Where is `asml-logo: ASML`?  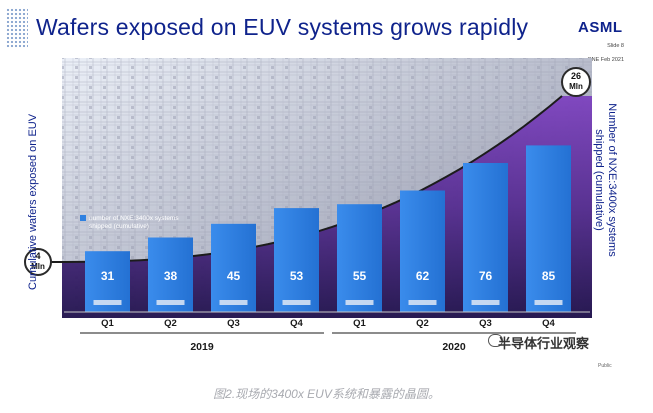
asml-logo: ASML is located at coordinates (600, 27).